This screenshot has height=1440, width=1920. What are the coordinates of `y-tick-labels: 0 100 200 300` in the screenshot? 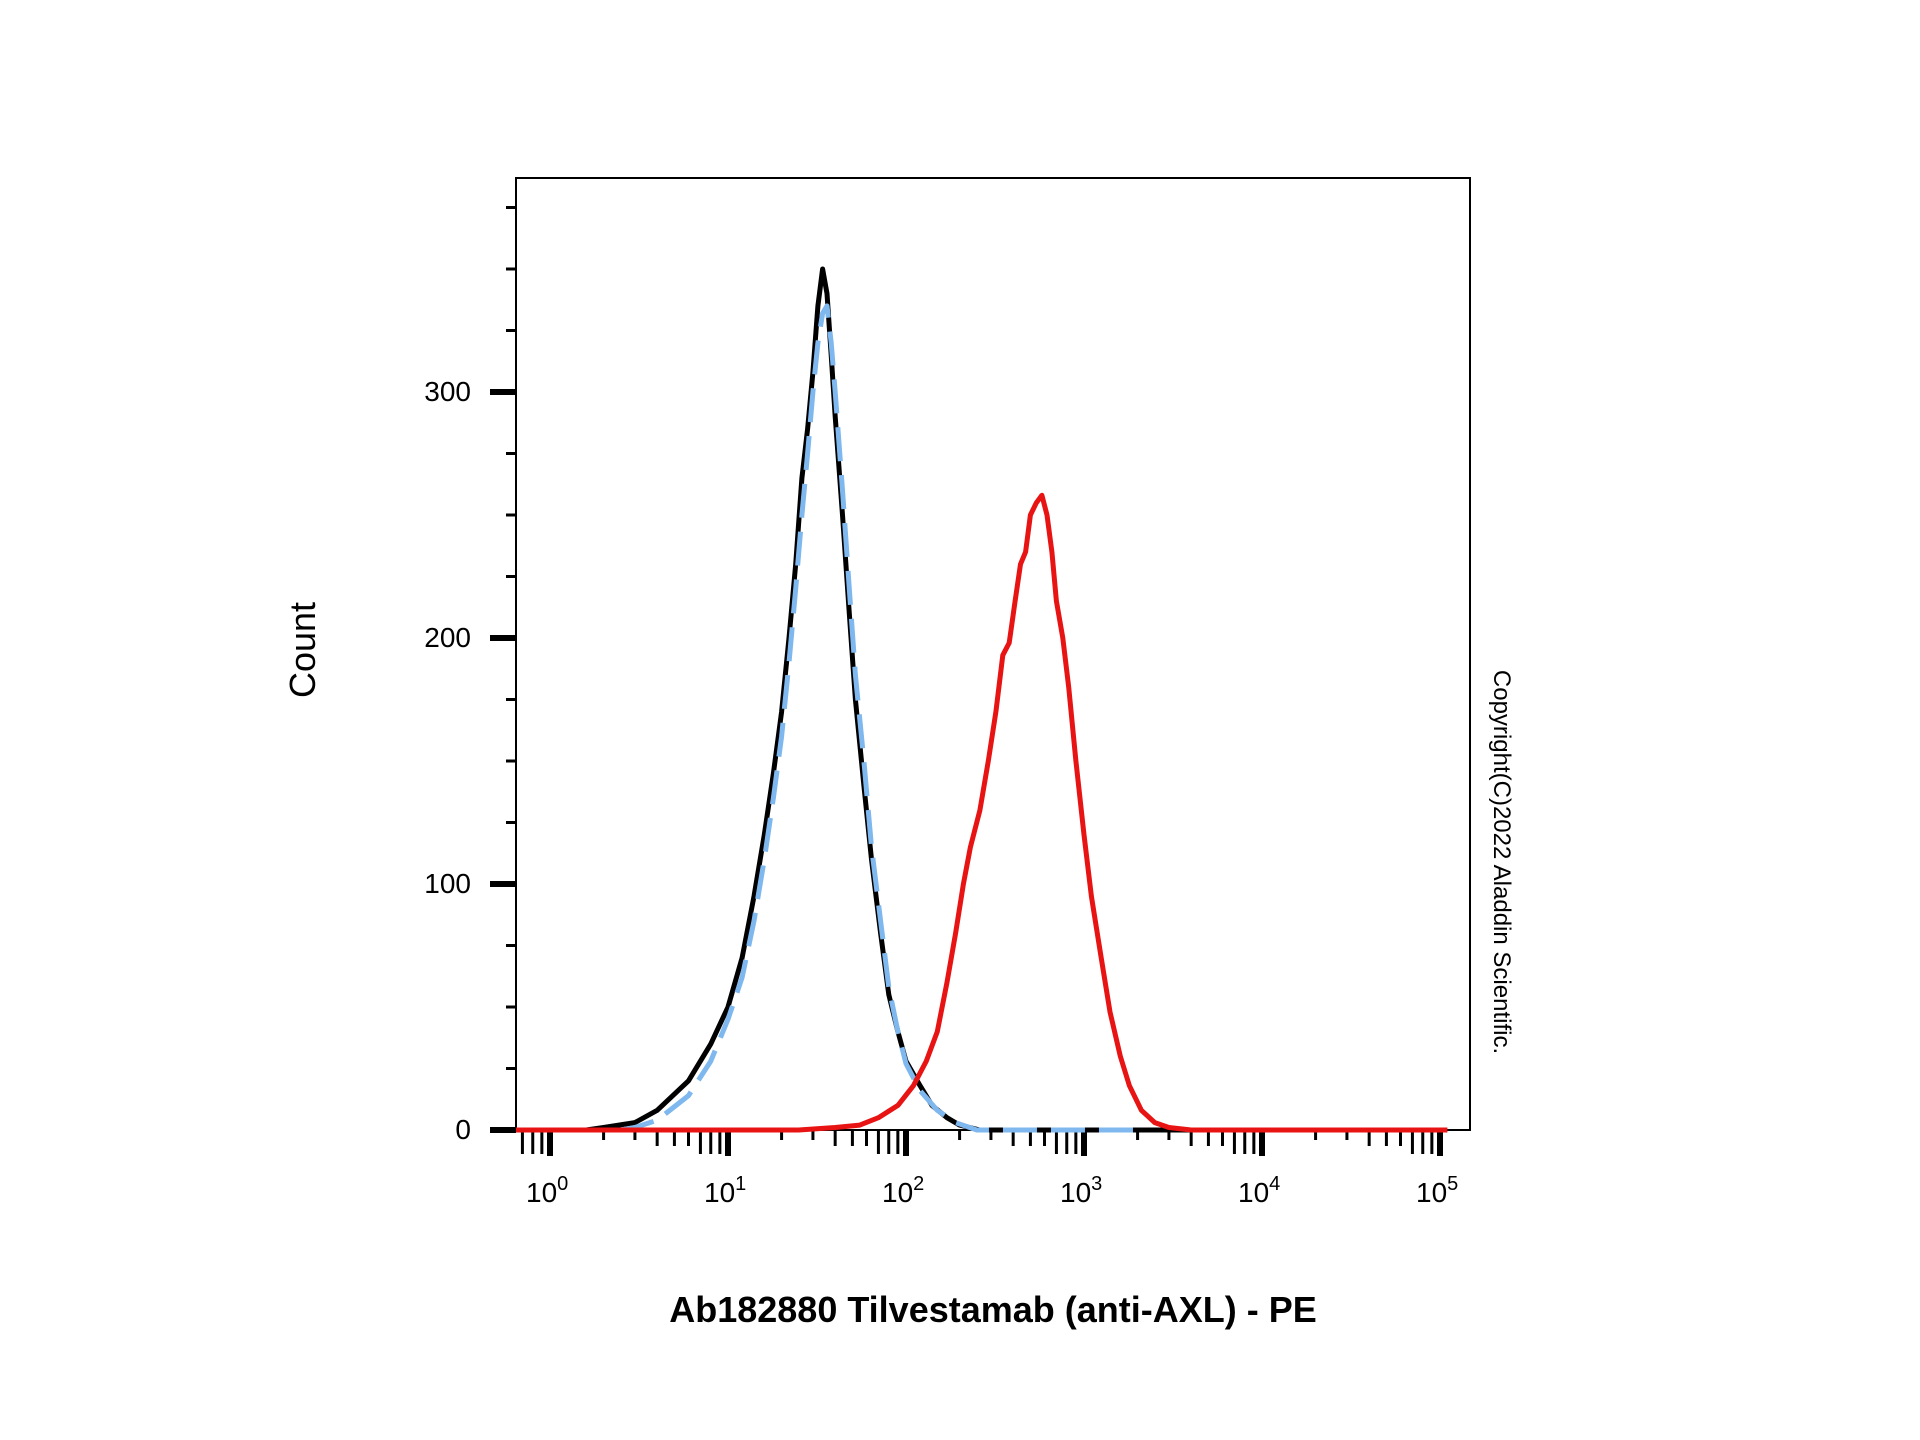 It's located at (447, 760).